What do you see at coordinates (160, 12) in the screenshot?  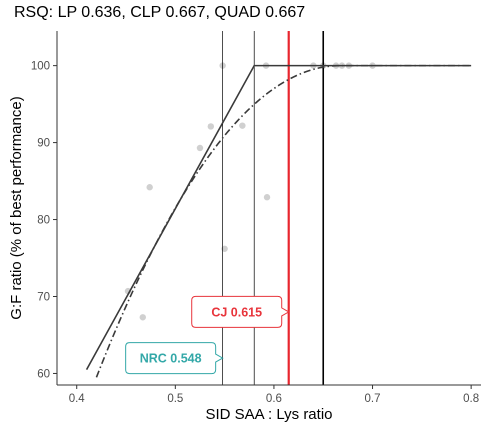 I see `chart-title: RSQ: LP 0.636, CLP 0.667, QUAD 0.667` at bounding box center [160, 12].